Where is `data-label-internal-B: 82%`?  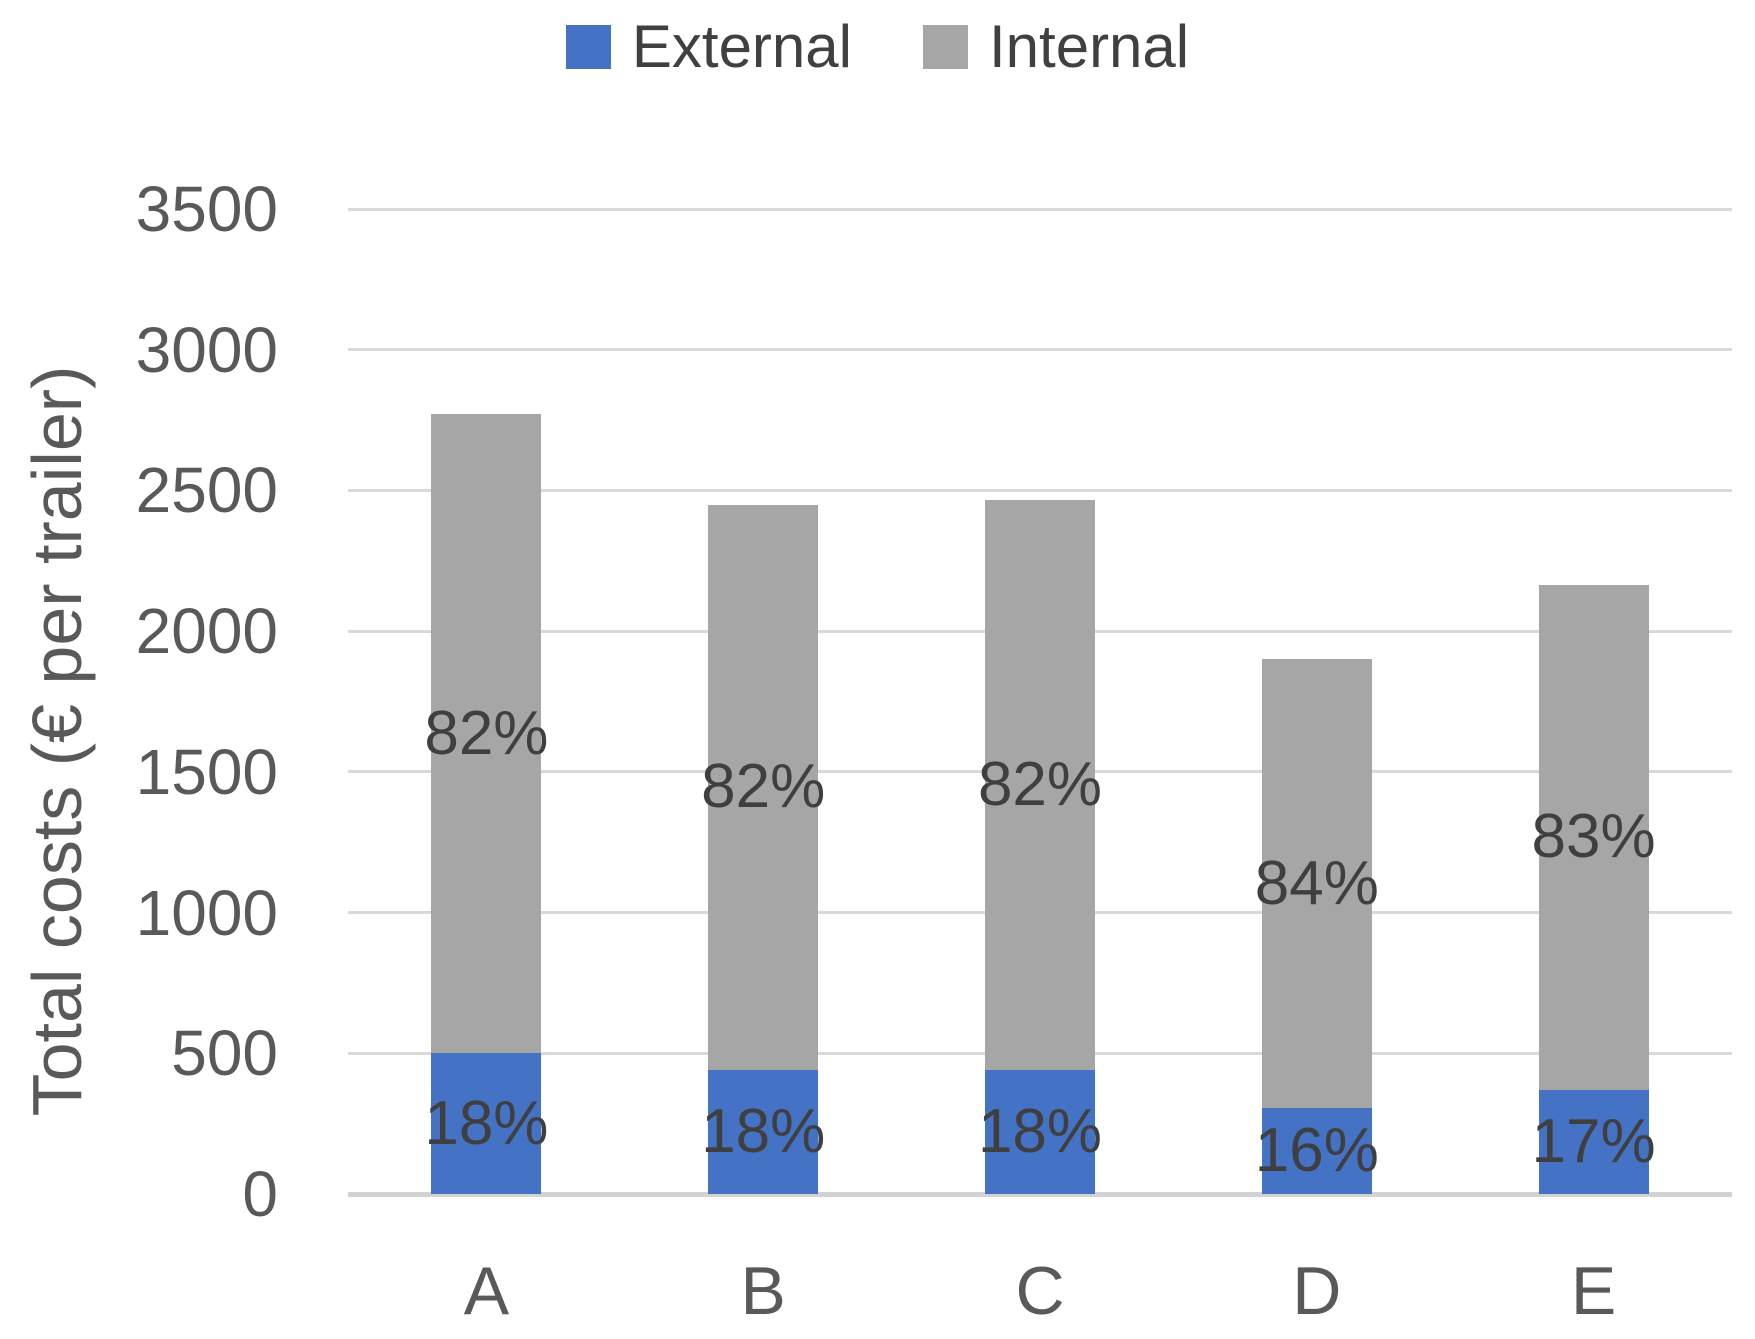 data-label-internal-B: 82% is located at coordinates (763, 787).